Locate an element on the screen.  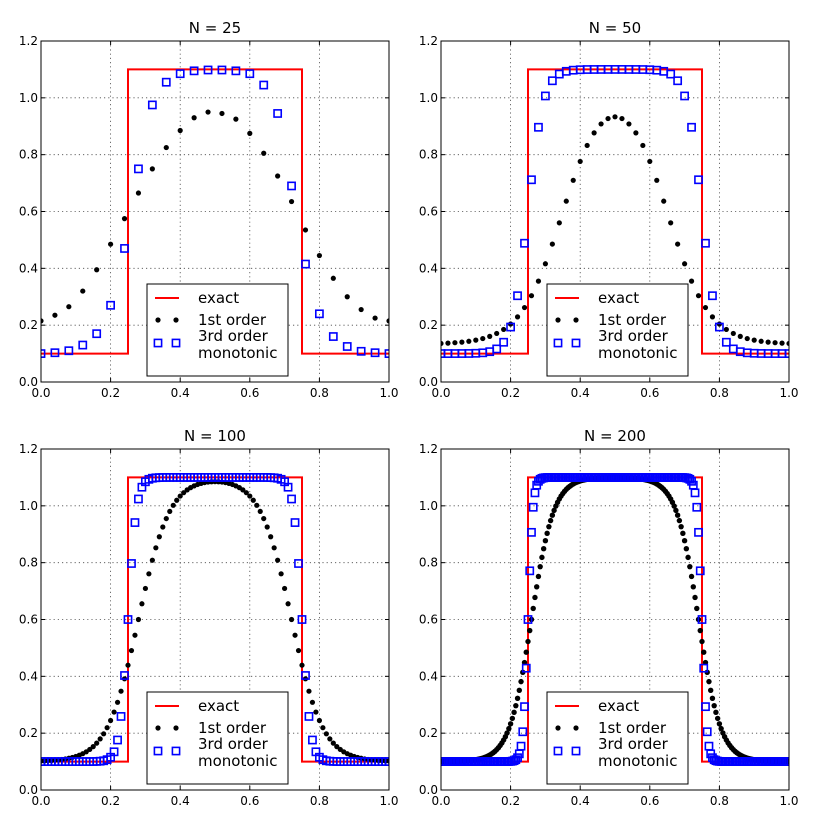
y-tick-label: 0.0 is located at coordinates (428, 382).